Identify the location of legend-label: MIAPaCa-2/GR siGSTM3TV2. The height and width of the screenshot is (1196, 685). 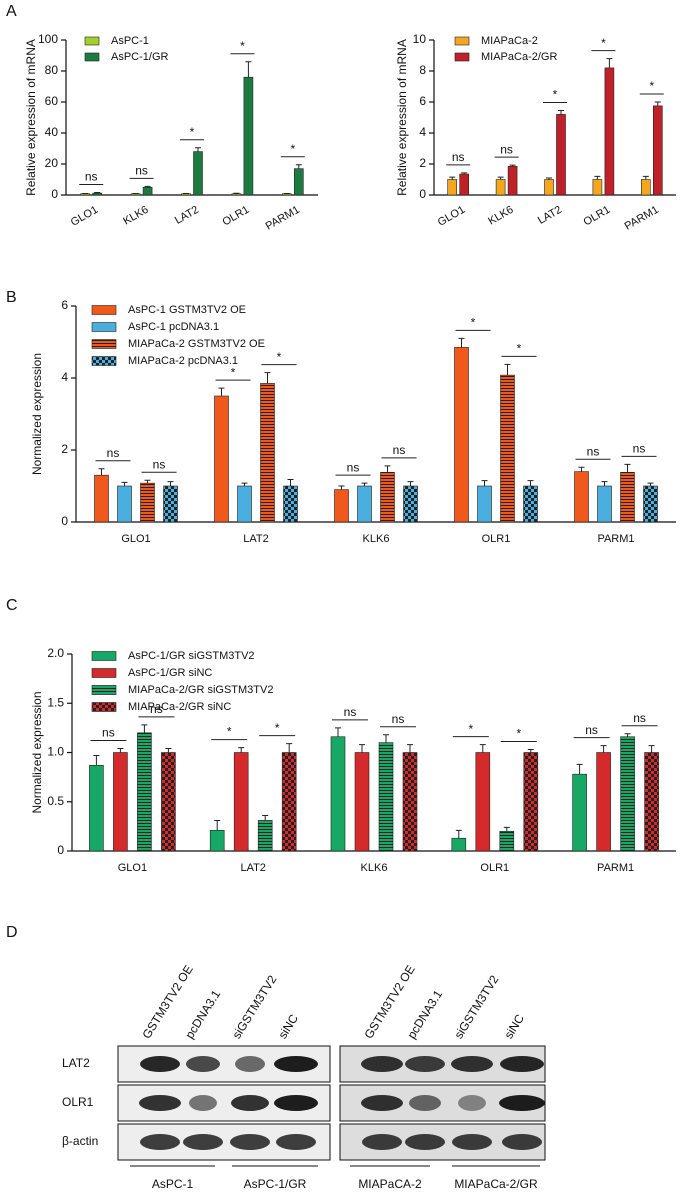
(200, 690).